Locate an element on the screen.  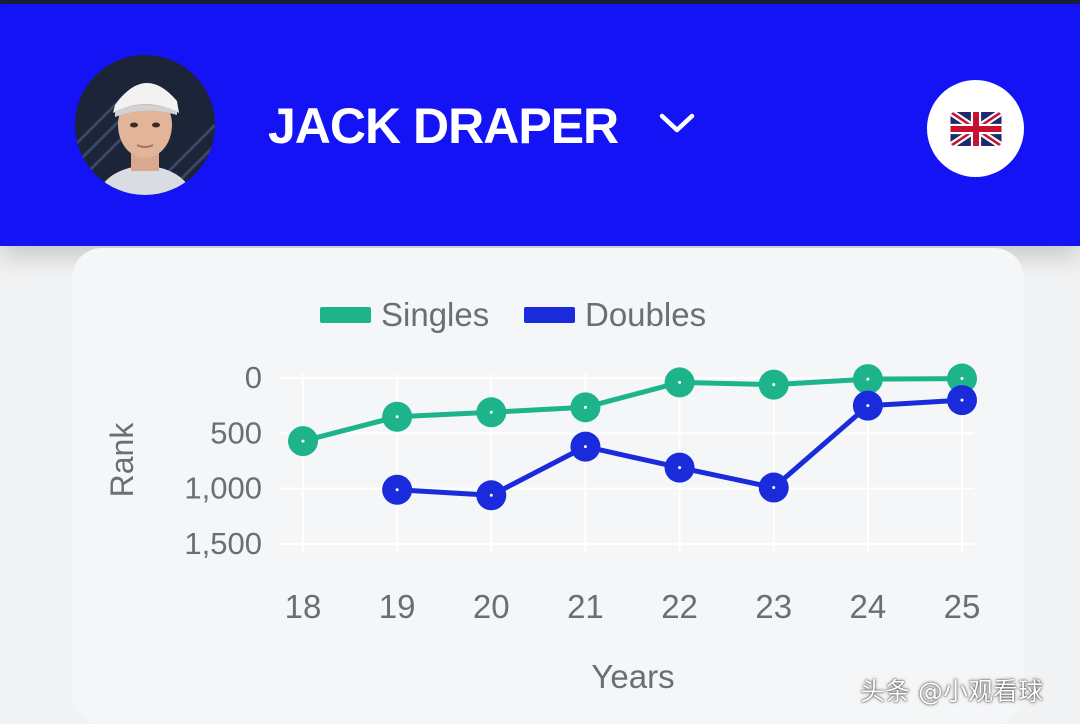
player-photo-icon is located at coordinates (145, 125).